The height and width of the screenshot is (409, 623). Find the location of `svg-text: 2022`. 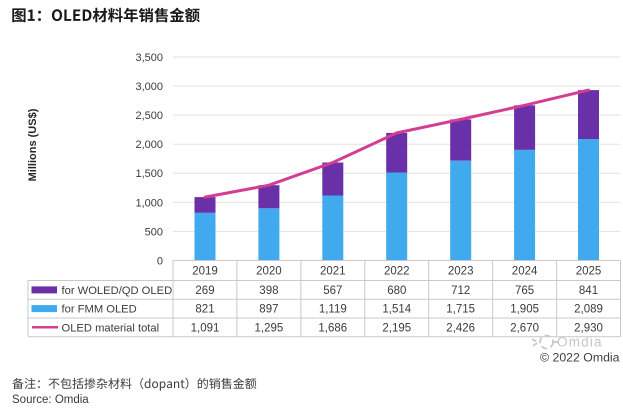

svg-text: 2022 is located at coordinates (397, 272).